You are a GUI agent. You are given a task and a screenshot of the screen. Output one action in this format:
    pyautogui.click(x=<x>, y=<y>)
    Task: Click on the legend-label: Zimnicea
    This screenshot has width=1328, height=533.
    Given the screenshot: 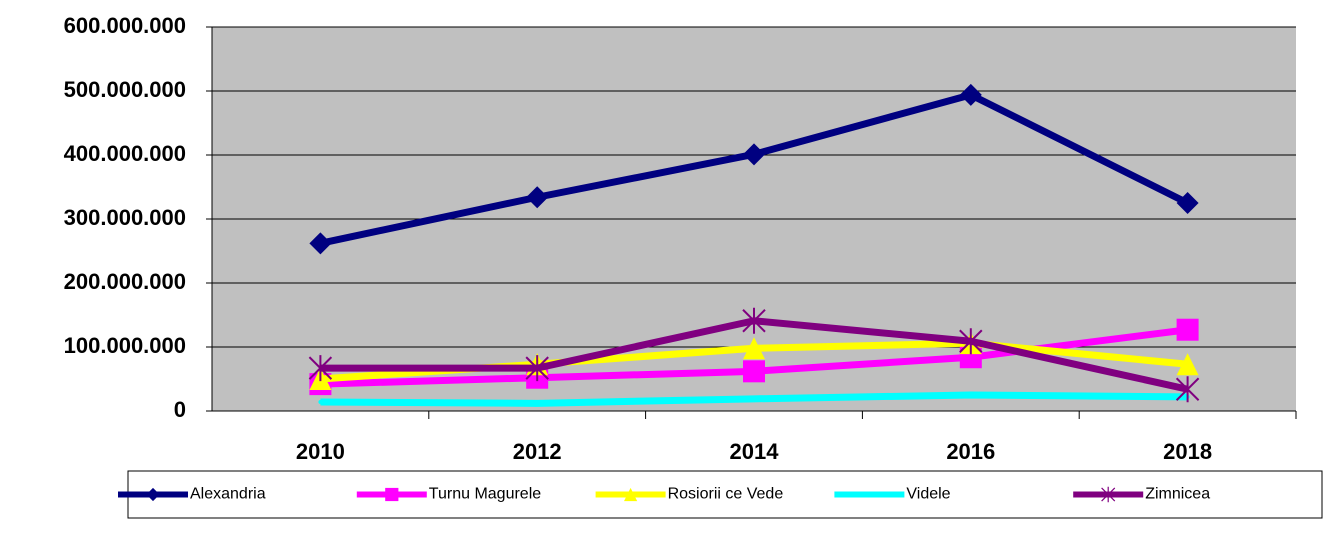 What is the action you would take?
    pyautogui.click(x=1177, y=494)
    